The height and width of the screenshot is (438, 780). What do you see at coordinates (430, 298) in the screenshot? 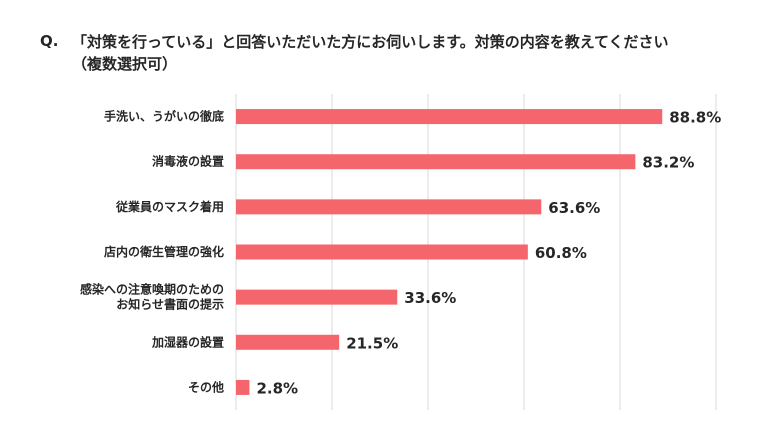
I see `data-label: 33.6%` at bounding box center [430, 298].